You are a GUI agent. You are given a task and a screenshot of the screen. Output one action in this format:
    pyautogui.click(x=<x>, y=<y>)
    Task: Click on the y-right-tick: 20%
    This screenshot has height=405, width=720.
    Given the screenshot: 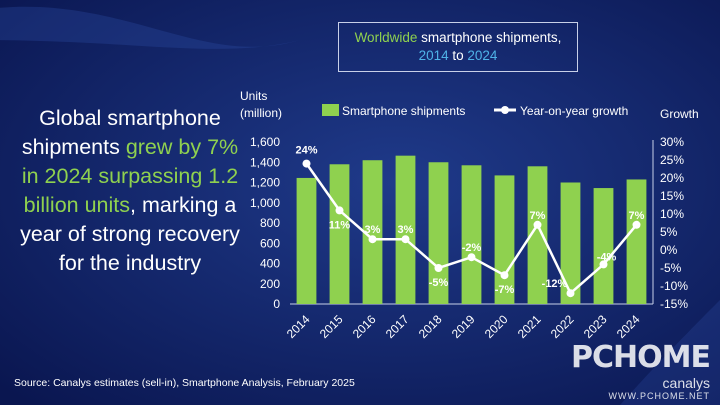 What is the action you would take?
    pyautogui.click(x=672, y=178)
    